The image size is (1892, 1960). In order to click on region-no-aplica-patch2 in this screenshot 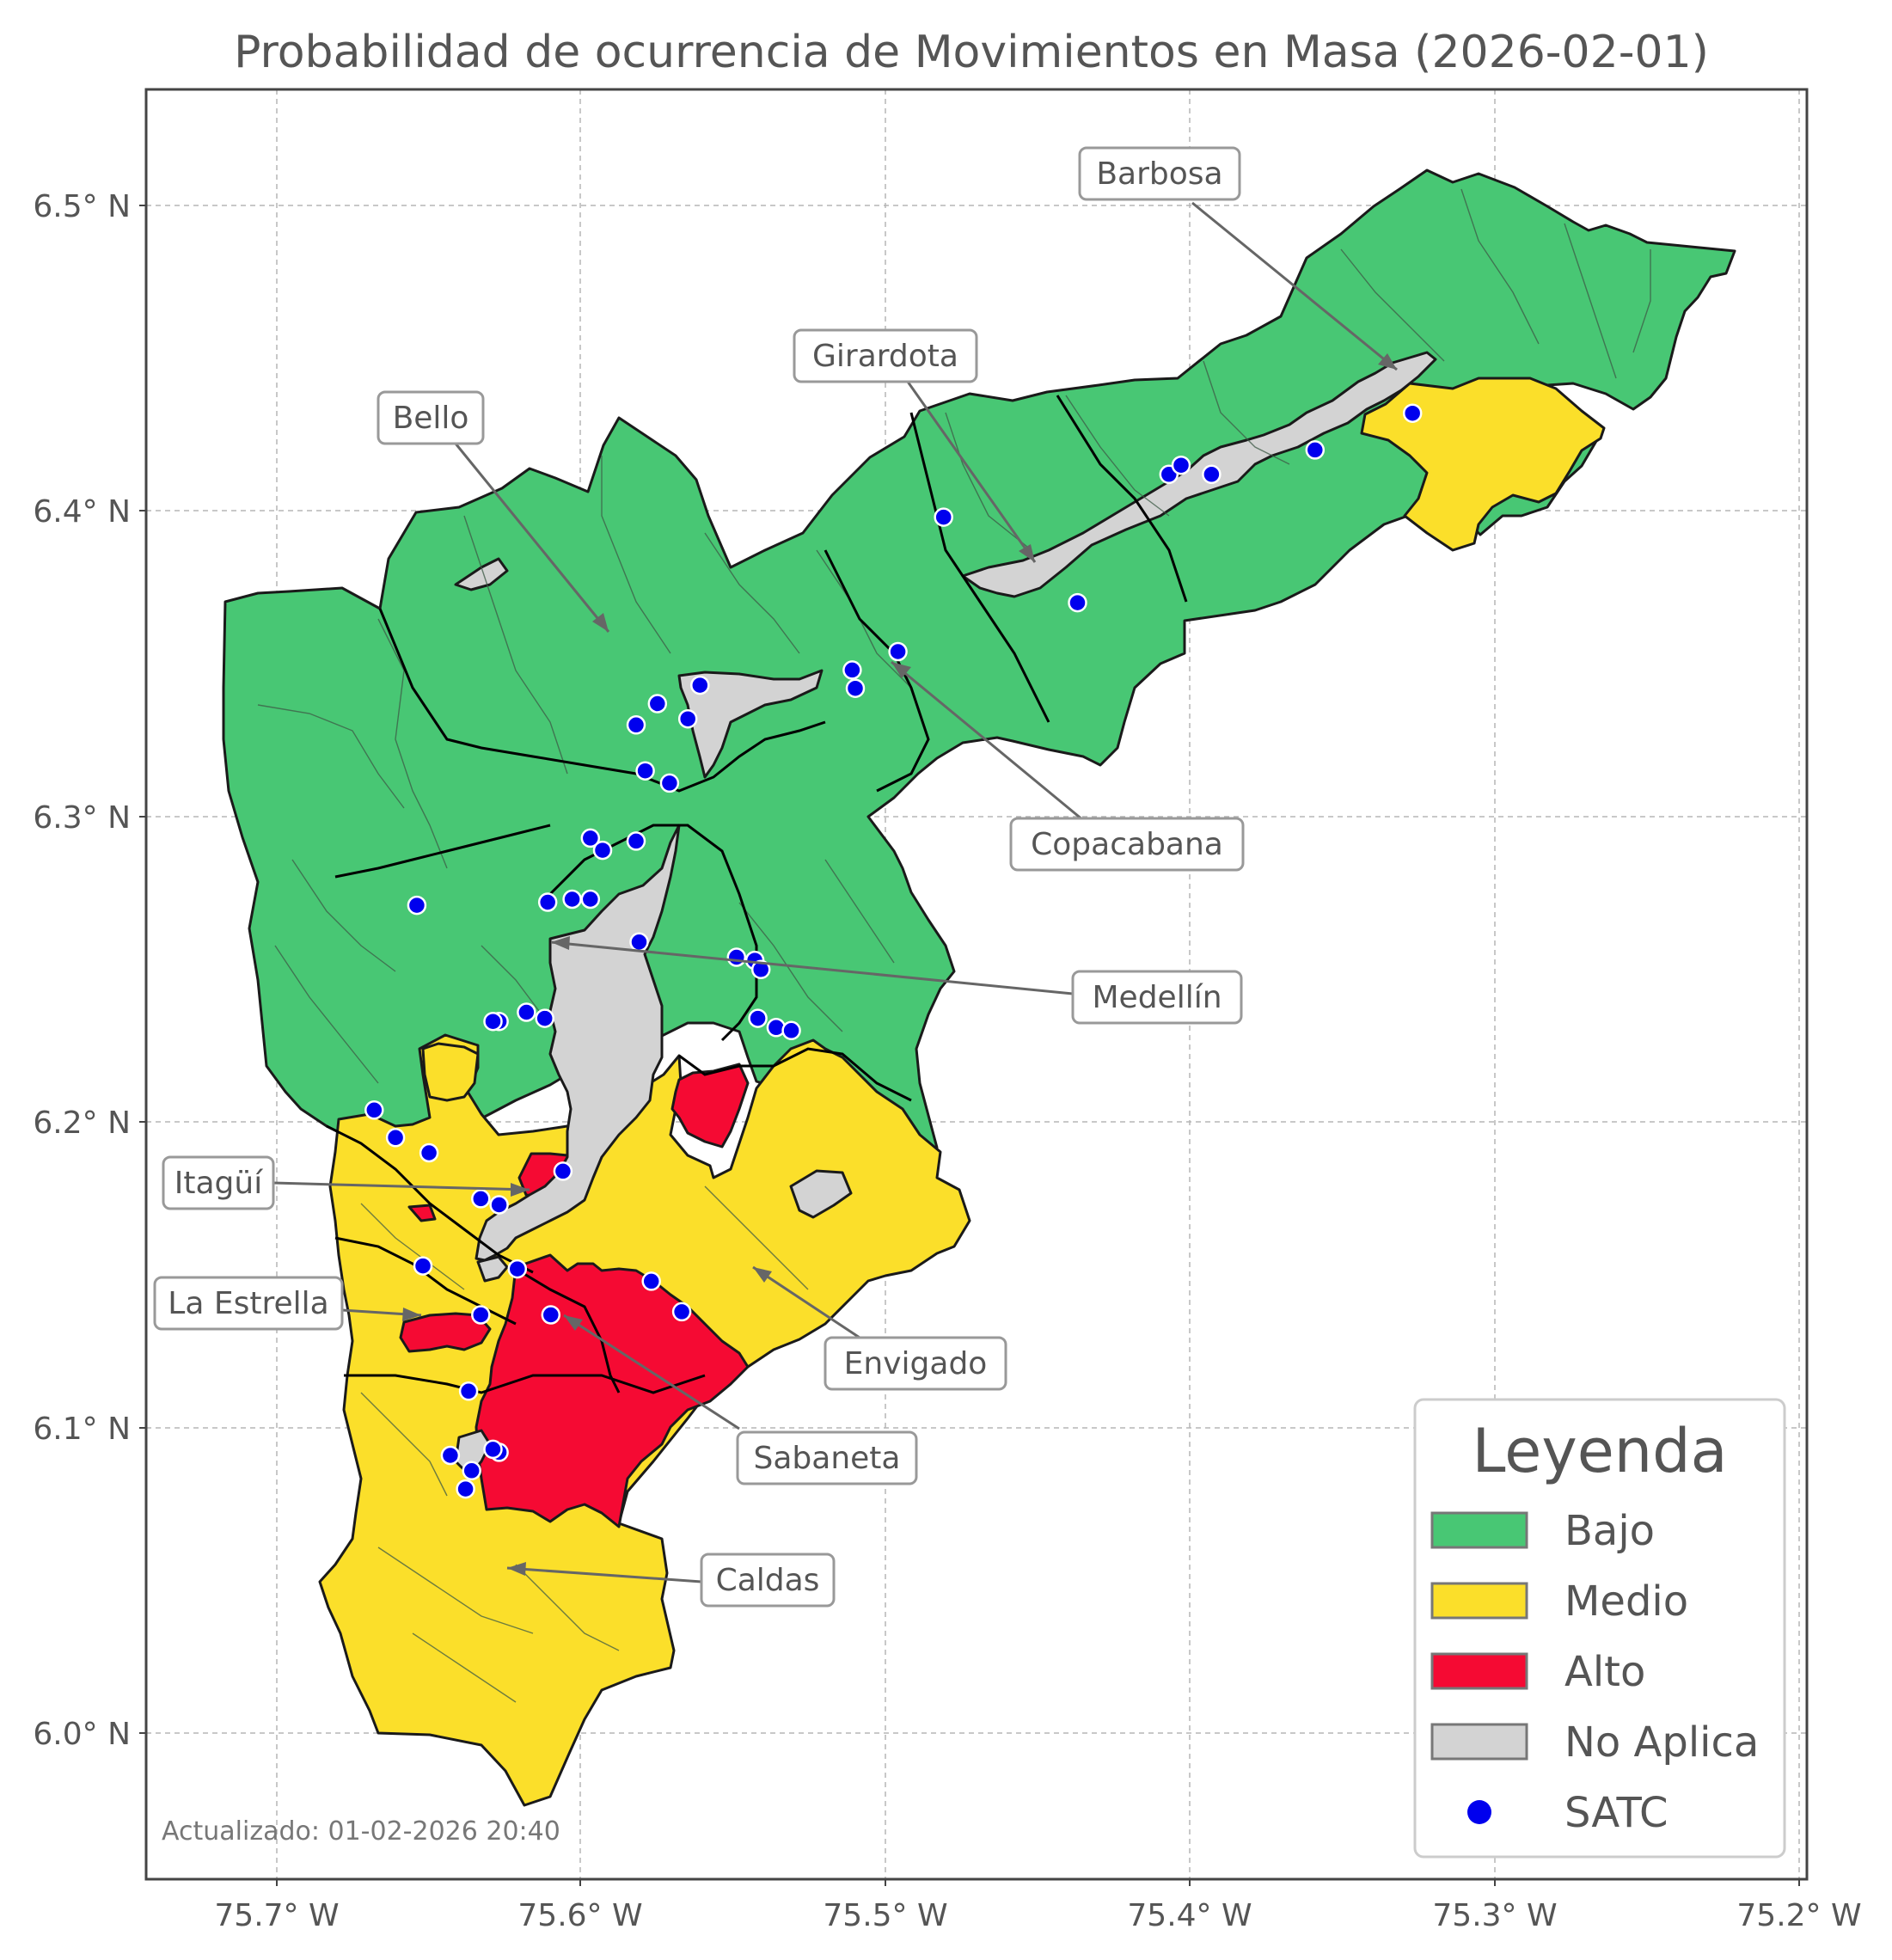, I will do `click(821, 1194)`.